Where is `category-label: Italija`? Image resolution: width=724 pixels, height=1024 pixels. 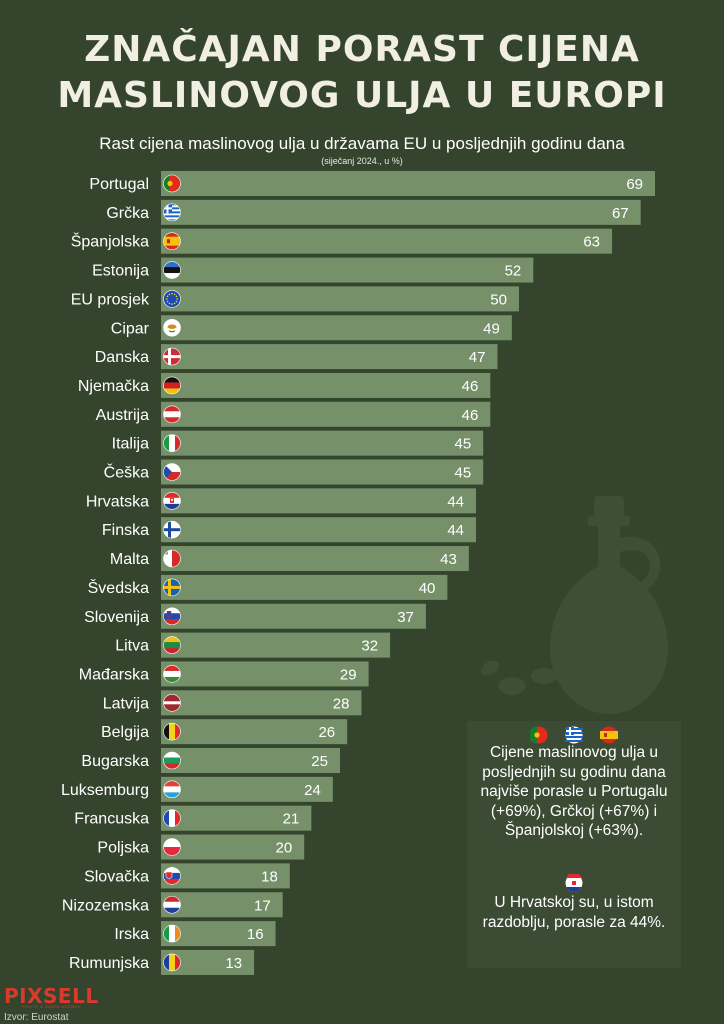
category-label: Italija is located at coordinates (130, 444).